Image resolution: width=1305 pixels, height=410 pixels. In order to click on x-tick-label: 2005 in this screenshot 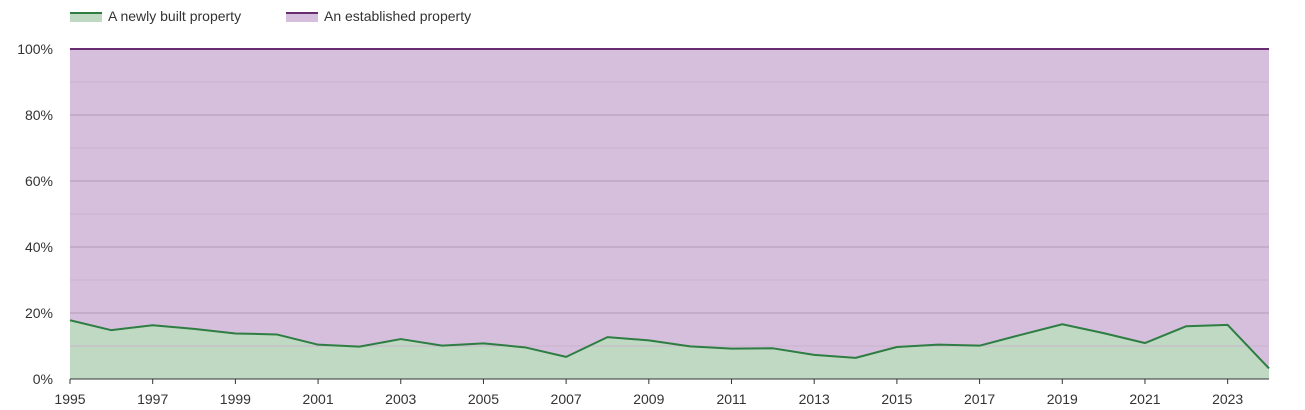, I will do `click(483, 399)`.